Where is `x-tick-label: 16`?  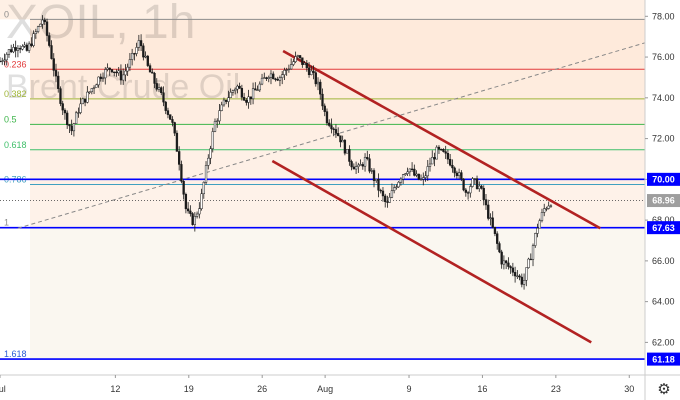
x-tick-label: 16 is located at coordinates (482, 389).